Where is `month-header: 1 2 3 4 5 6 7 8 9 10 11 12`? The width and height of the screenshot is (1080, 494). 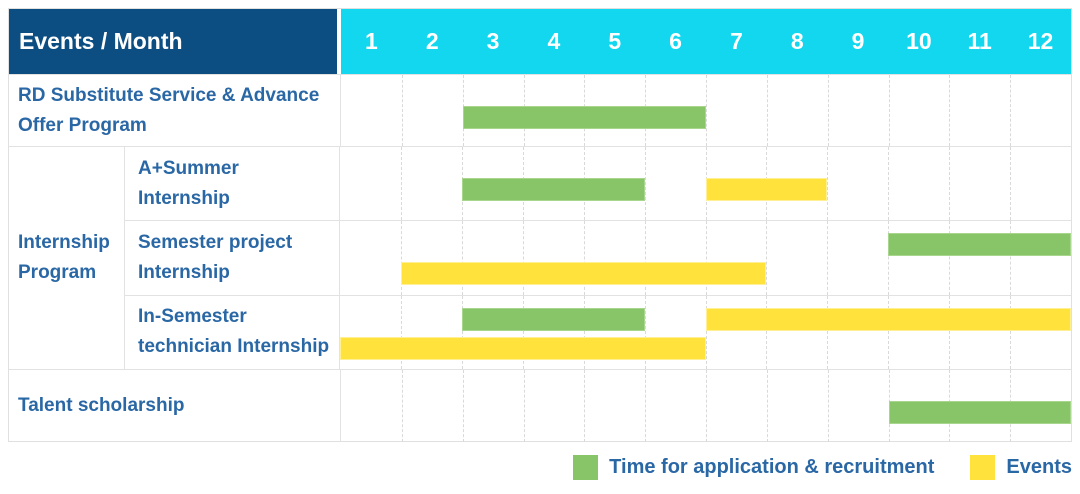
month-header: 1 2 3 4 5 6 7 8 9 10 11 12 is located at coordinates (706, 41).